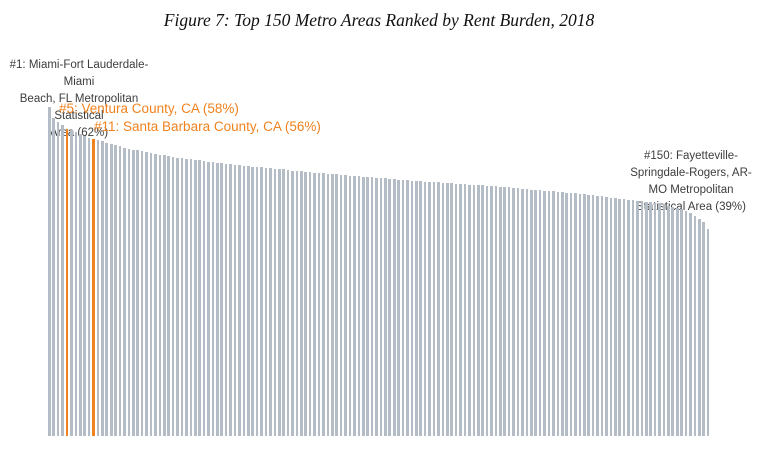 This screenshot has width=758, height=452. What do you see at coordinates (691, 190) in the screenshot?
I see `annotation-line: MO Metropolitan` at bounding box center [691, 190].